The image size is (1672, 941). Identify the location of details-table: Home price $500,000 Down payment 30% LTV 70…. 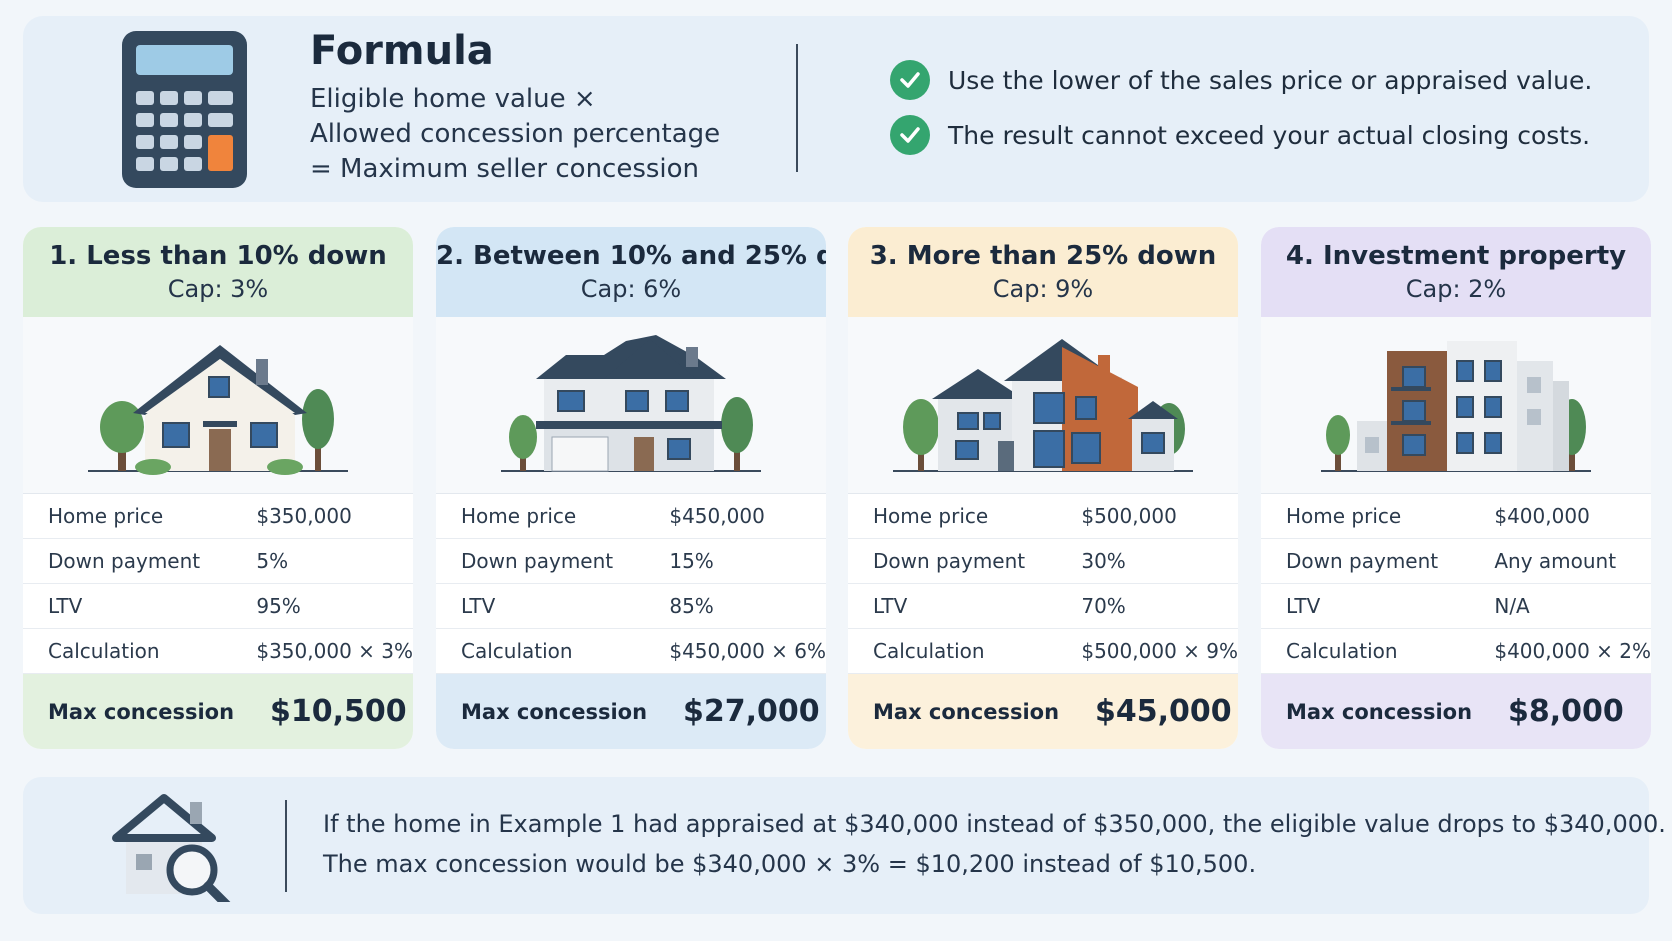
(1043, 584).